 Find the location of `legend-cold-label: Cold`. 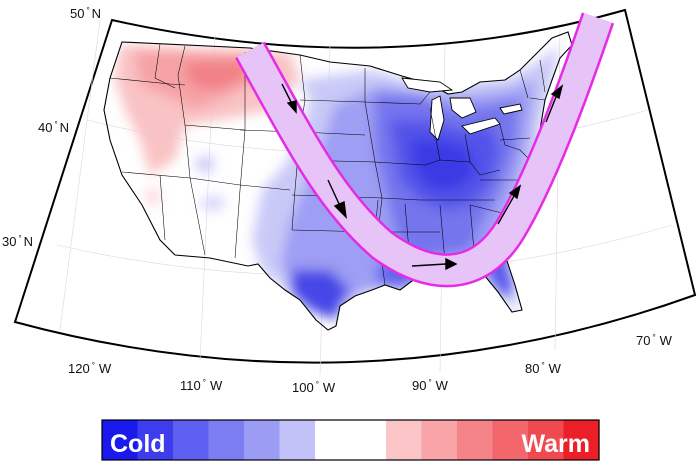

legend-cold-label: Cold is located at coordinates (138, 444).